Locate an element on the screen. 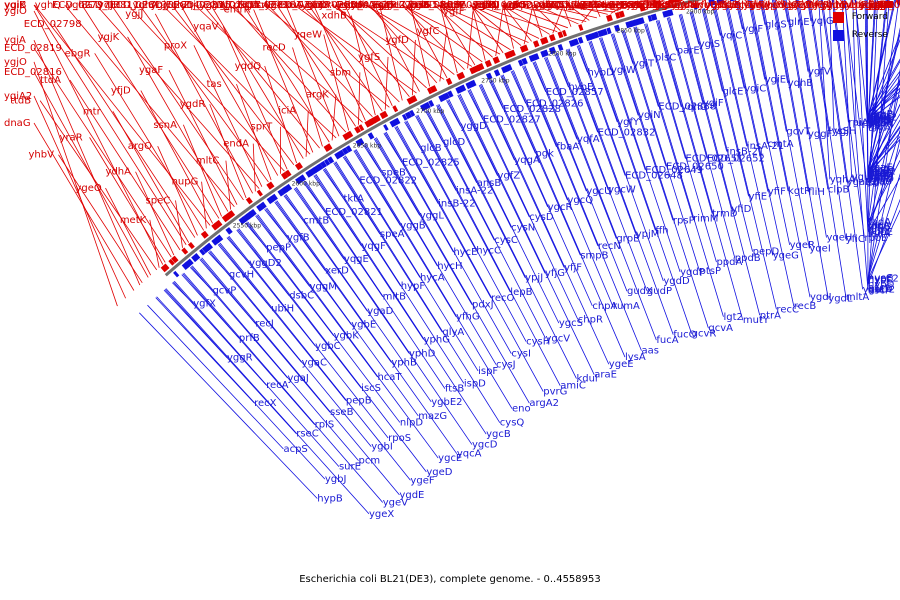  gene-label: fucI is located at coordinates (877, 5).